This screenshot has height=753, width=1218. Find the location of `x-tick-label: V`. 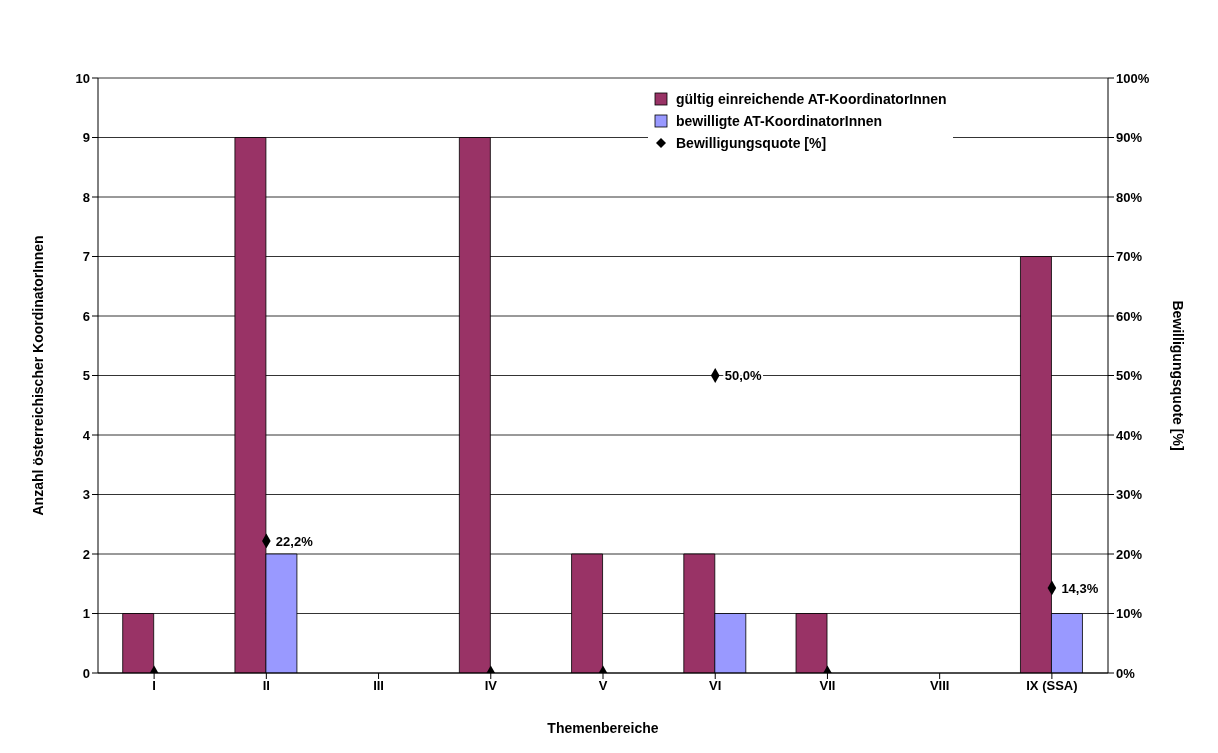

x-tick-label: V is located at coordinates (603, 686).